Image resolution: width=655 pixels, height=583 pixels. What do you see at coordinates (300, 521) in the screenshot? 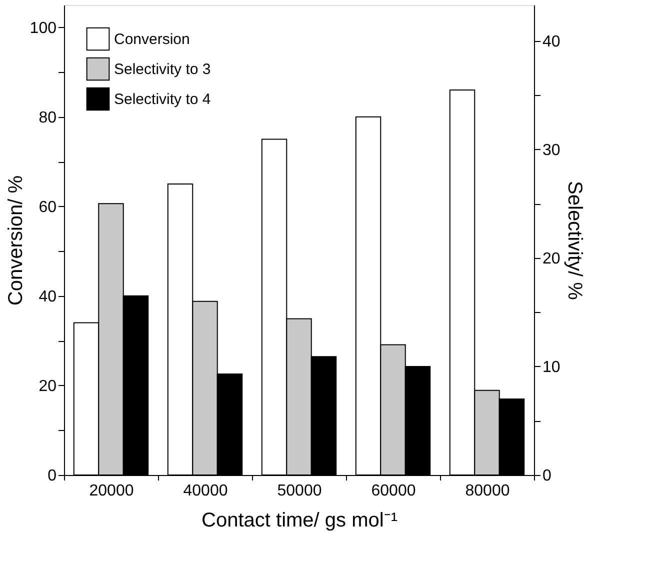
I see `x-axis-title: Contact time/ gs mol⁻¹` at bounding box center [300, 521].